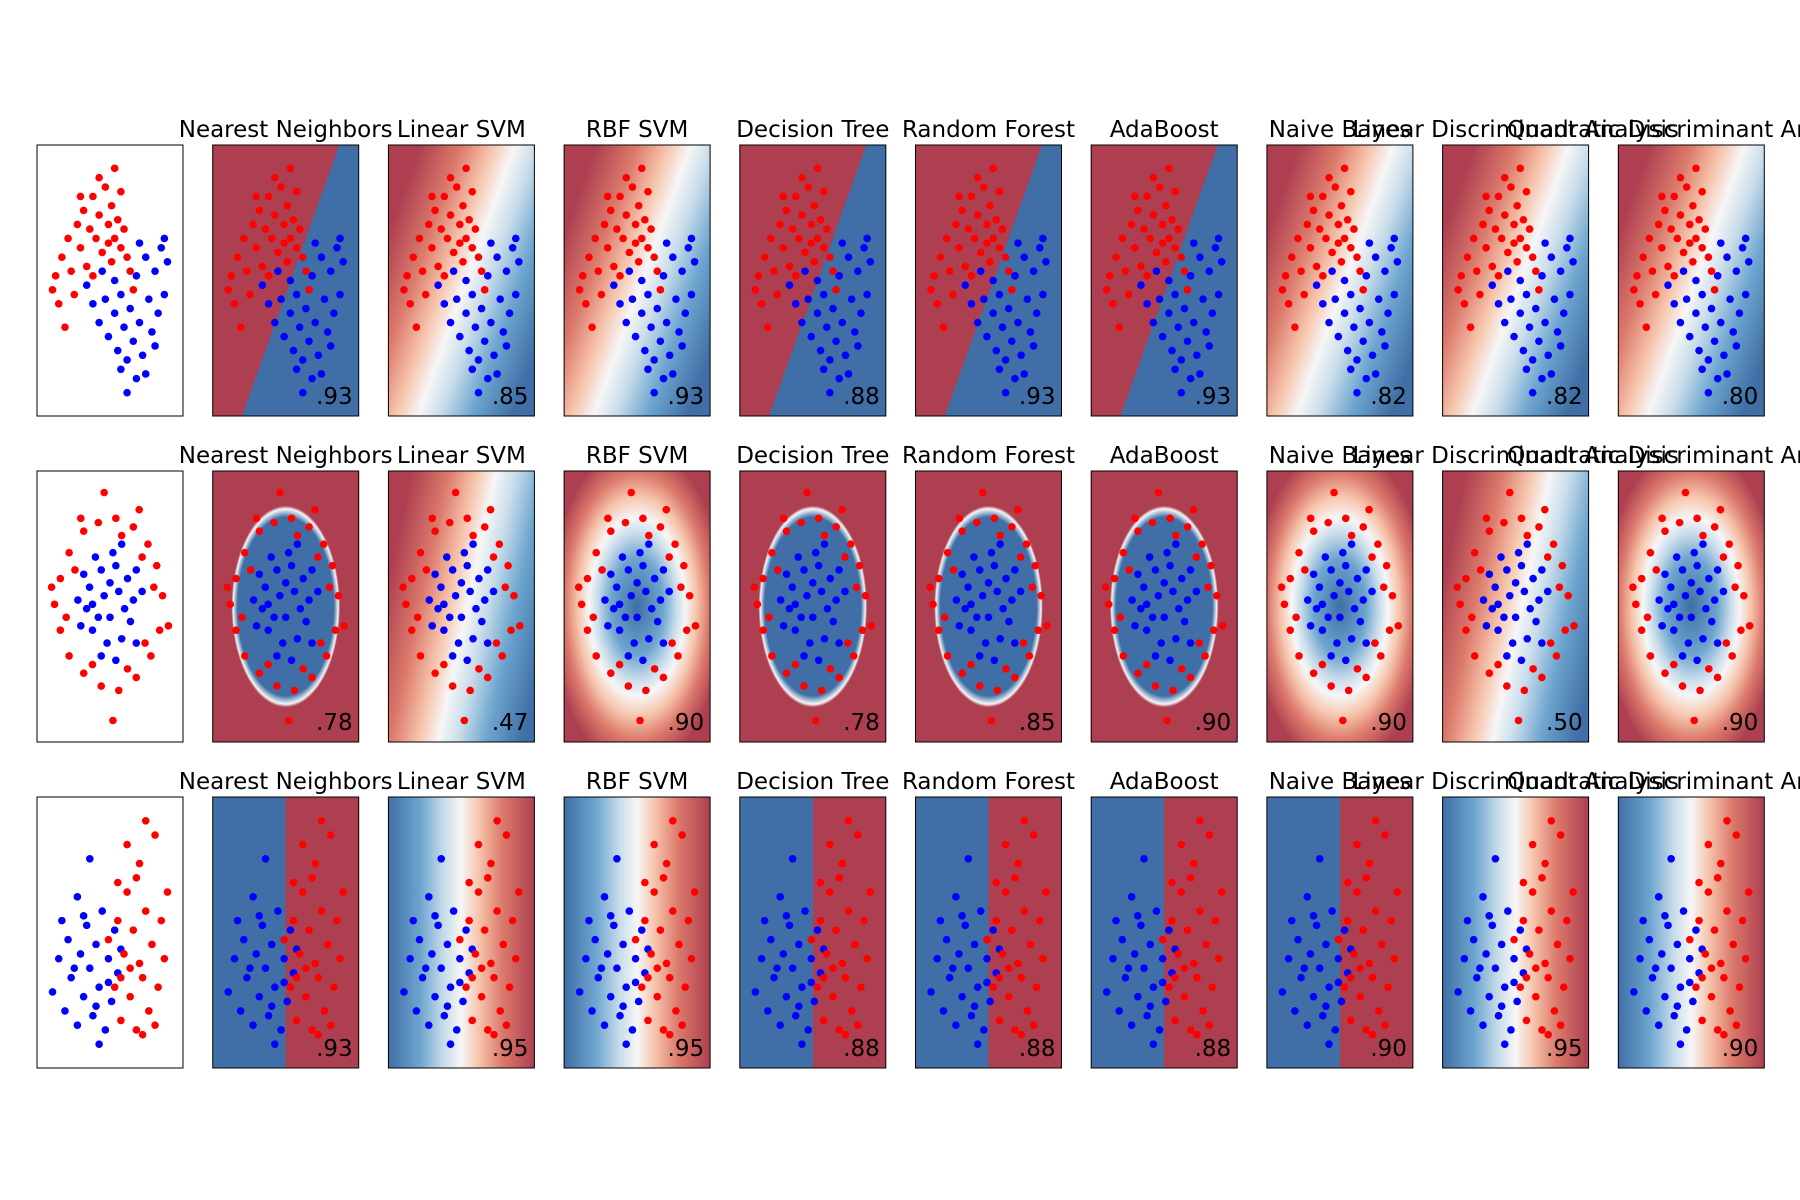 This screenshot has height=1200, width=1800. Describe the element at coordinates (1340, 280) in the screenshot. I see `axes-frame` at that location.